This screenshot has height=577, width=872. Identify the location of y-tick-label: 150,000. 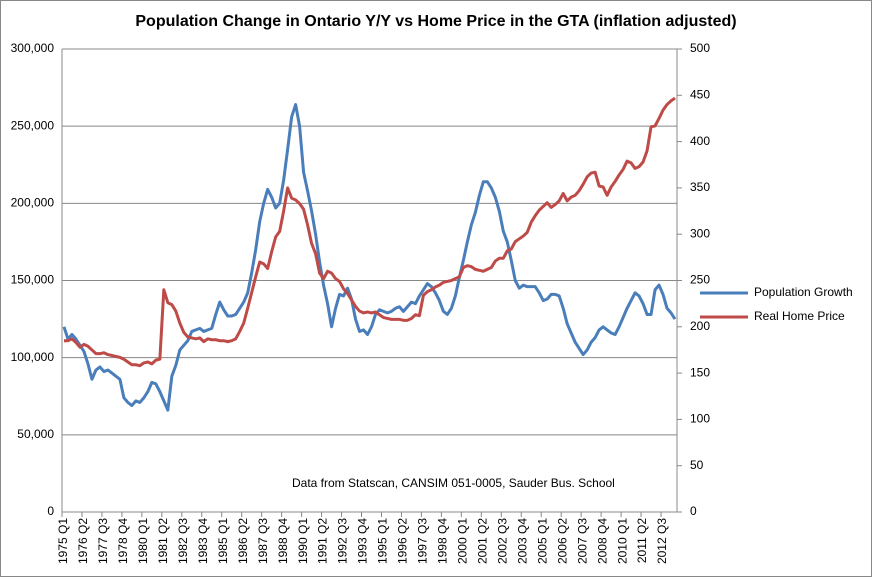
(33, 280).